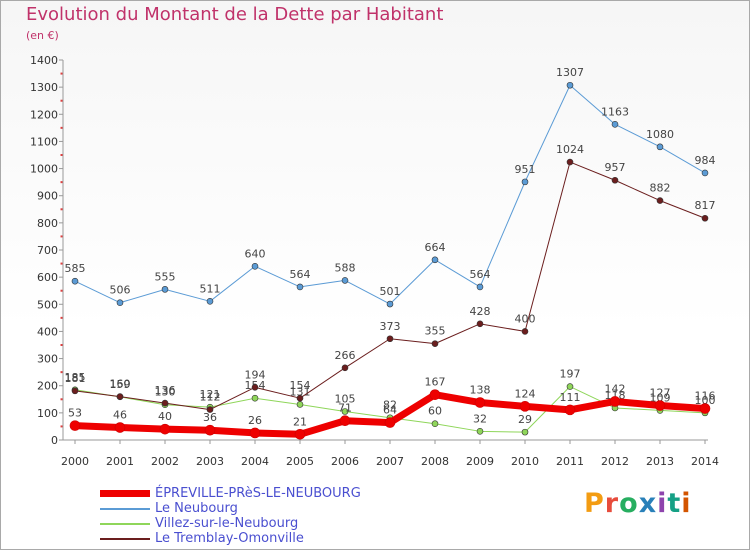  I want to click on y-tick-label: 200, so click(47, 386).